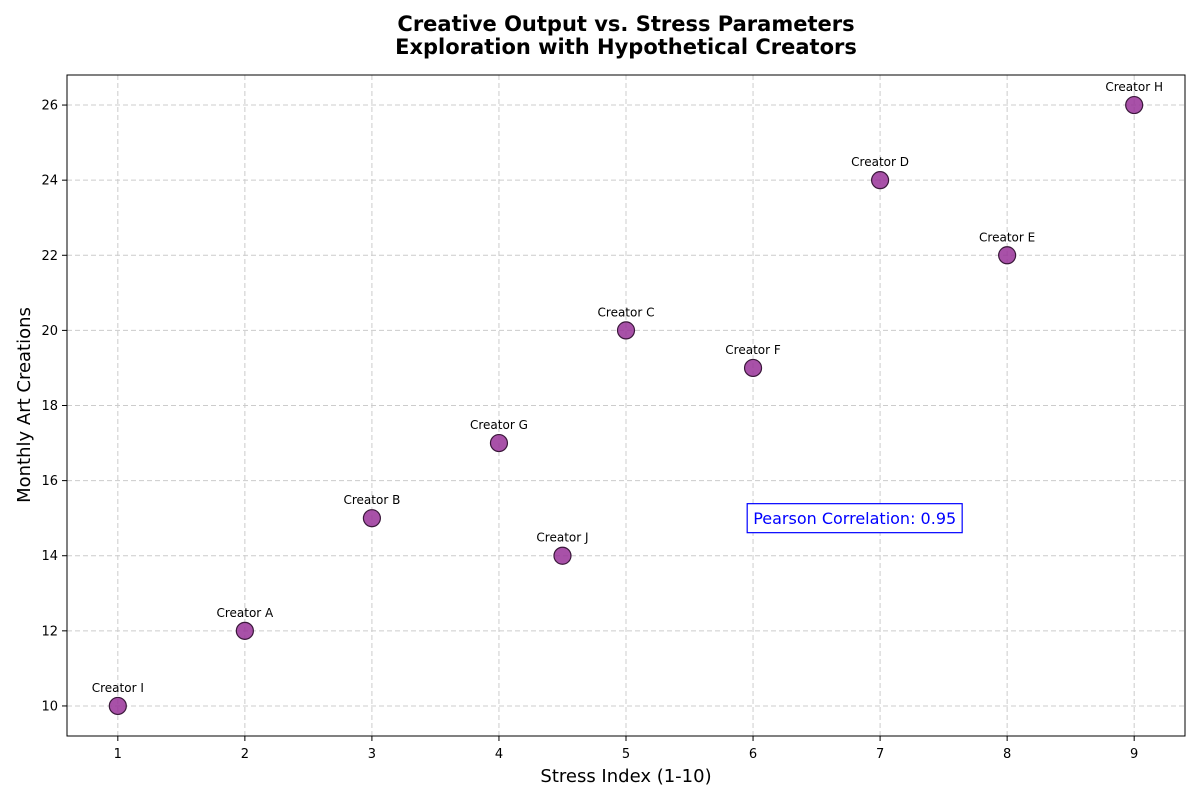 Image resolution: width=1200 pixels, height=800 pixels. Describe the element at coordinates (626, 47) in the screenshot. I see `chart-subtitle: Exploration with Hypothetical Creators` at that location.